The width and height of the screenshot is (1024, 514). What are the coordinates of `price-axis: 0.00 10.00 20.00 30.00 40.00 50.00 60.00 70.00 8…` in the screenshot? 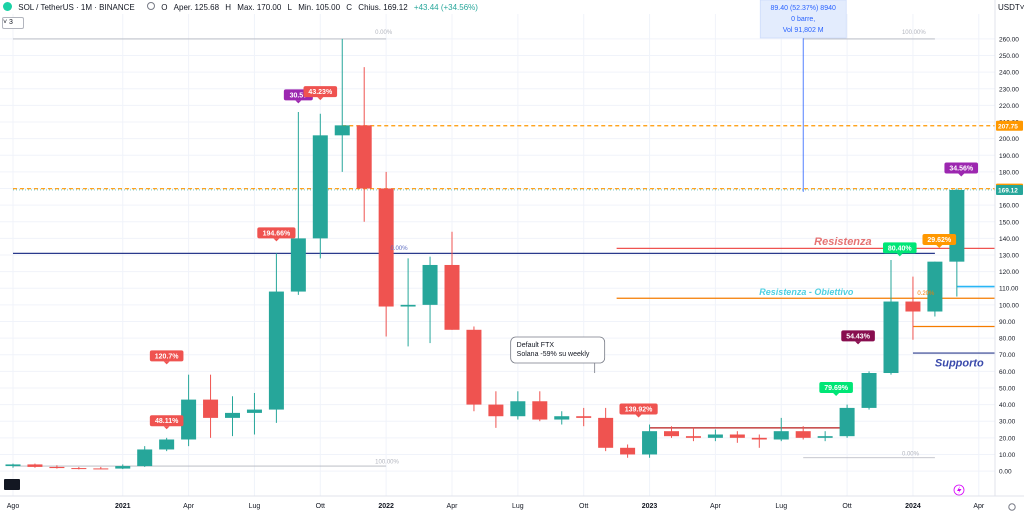 It's located at (1009, 257).